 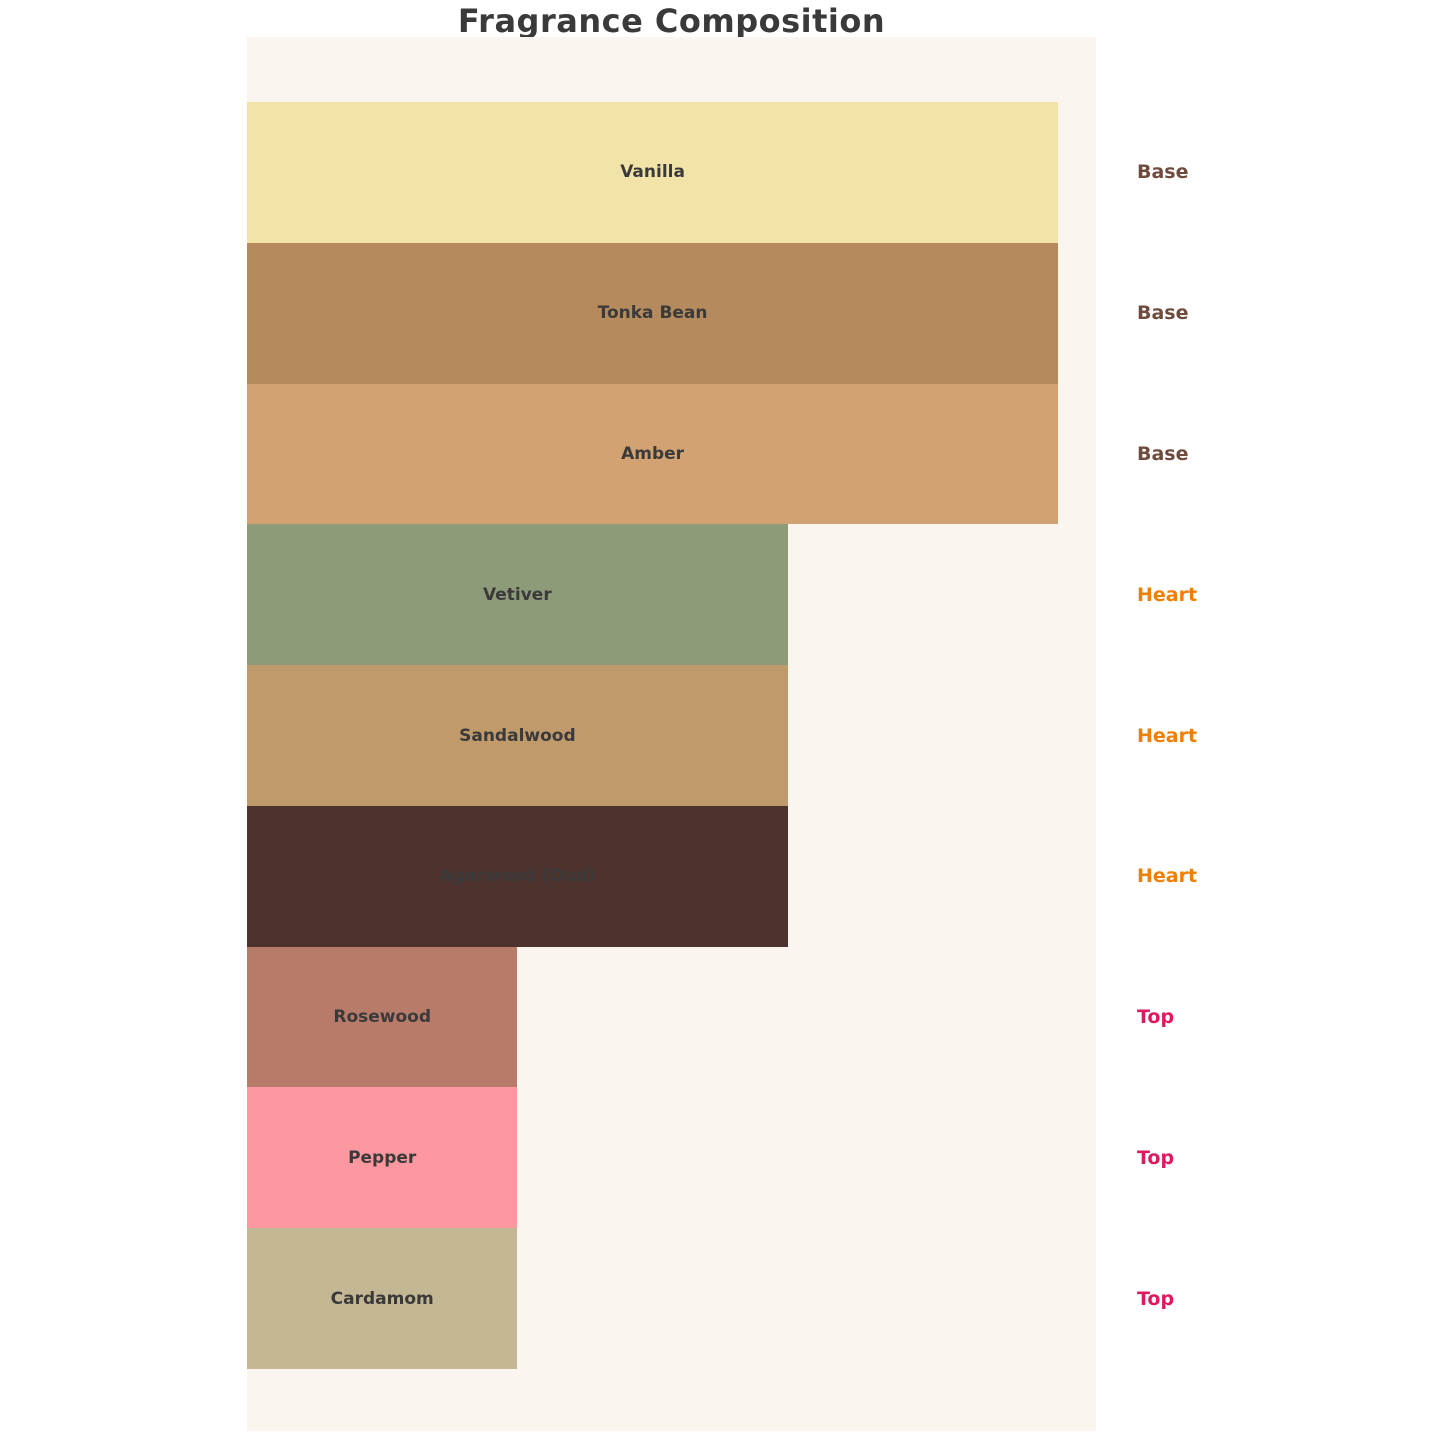 I want to click on bar-label: Vetiver, so click(x=517, y=594).